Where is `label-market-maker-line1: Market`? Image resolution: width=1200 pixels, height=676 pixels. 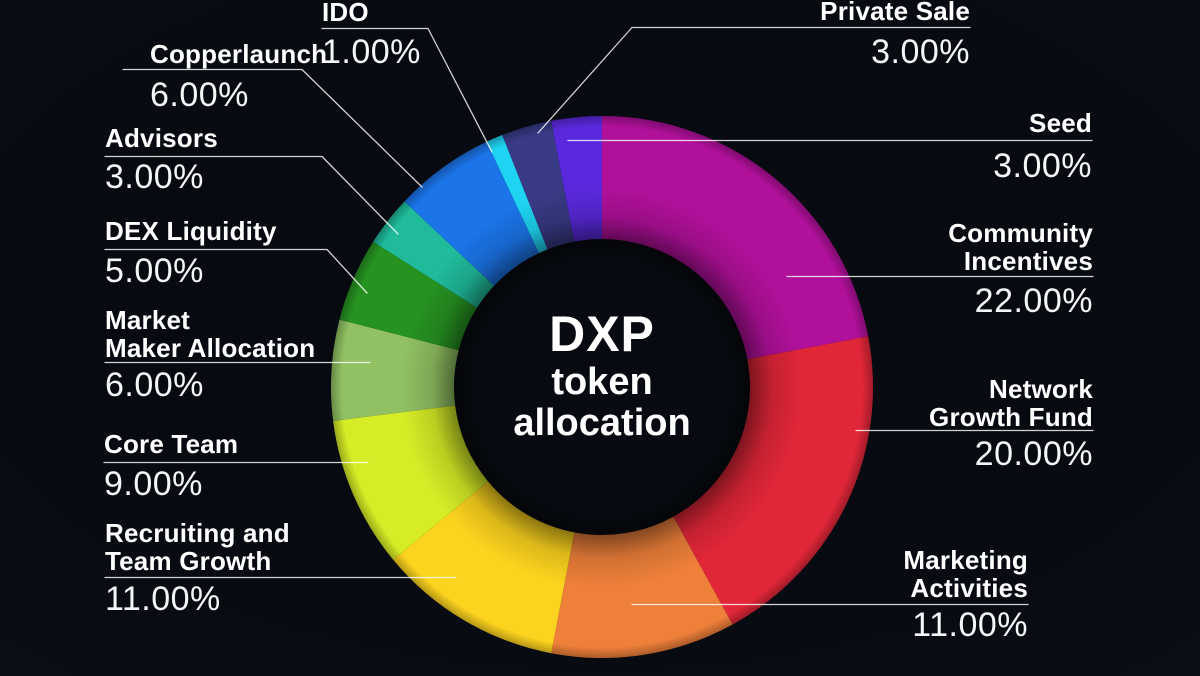 label-market-maker-line1: Market is located at coordinates (148, 320).